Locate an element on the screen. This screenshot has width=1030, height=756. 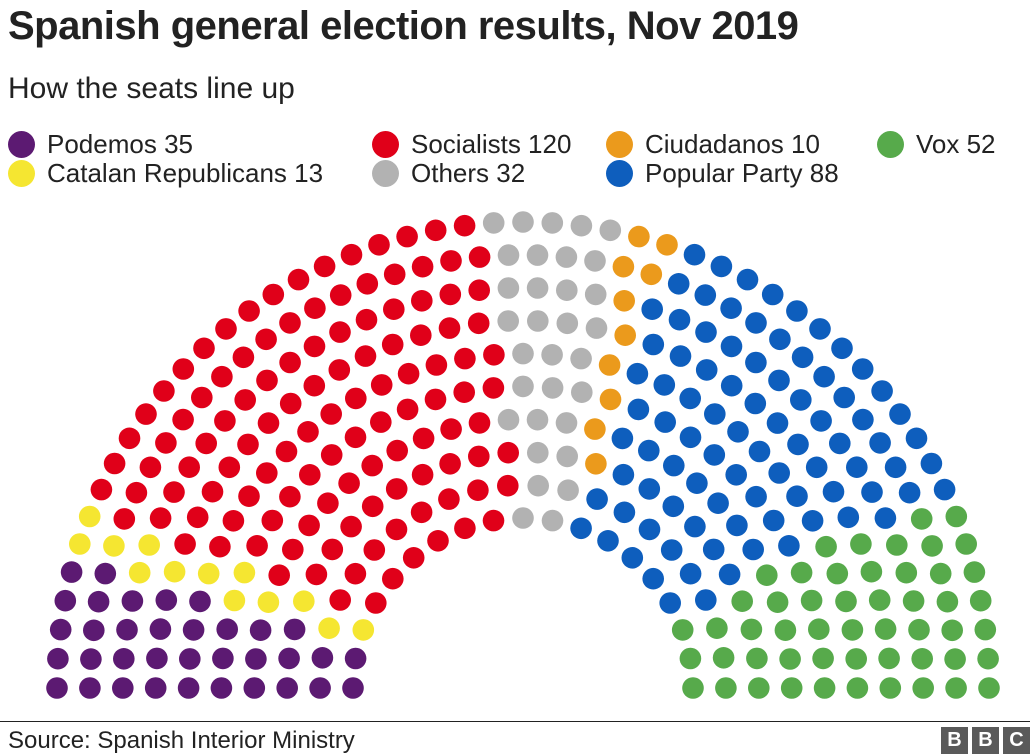
seat-ciudadanos is located at coordinates (609, 365).